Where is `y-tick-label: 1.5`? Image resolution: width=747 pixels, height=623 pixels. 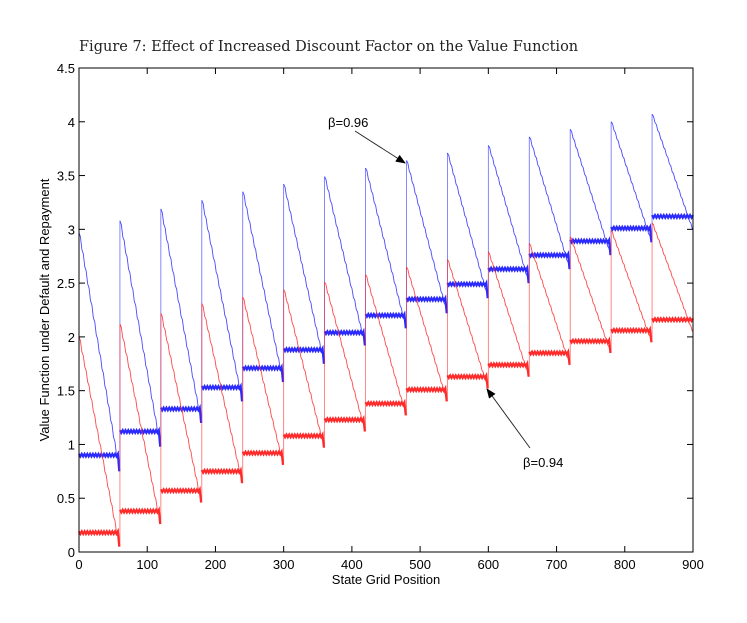 y-tick-label: 1.5 is located at coordinates (66, 391).